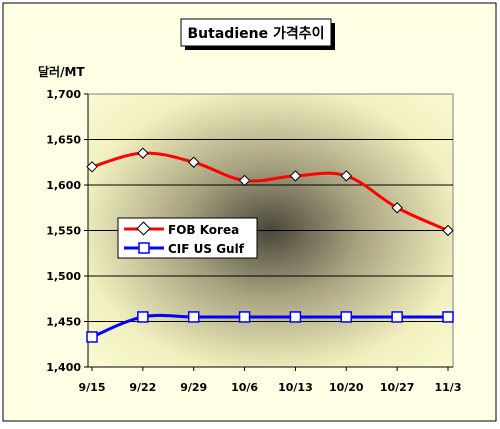 This screenshot has height=429, width=500. Describe the element at coordinates (63, 322) in the screenshot. I see `y-tick-label: 1,450` at that location.